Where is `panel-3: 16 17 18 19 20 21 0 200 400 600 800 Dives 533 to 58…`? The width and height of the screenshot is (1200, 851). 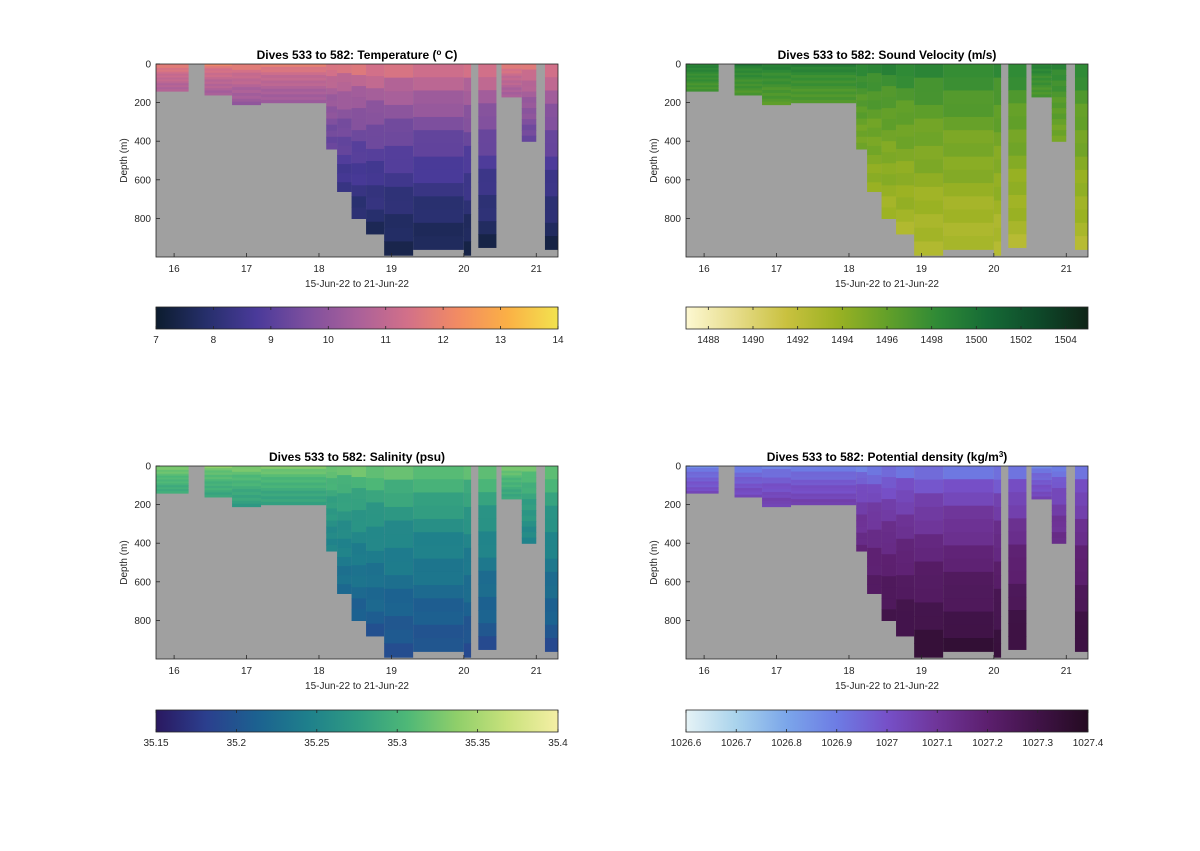 panel-3: 16 17 18 19 20 21 0 200 400 600 800 Dives 533 to 58… is located at coordinates (343, 599).